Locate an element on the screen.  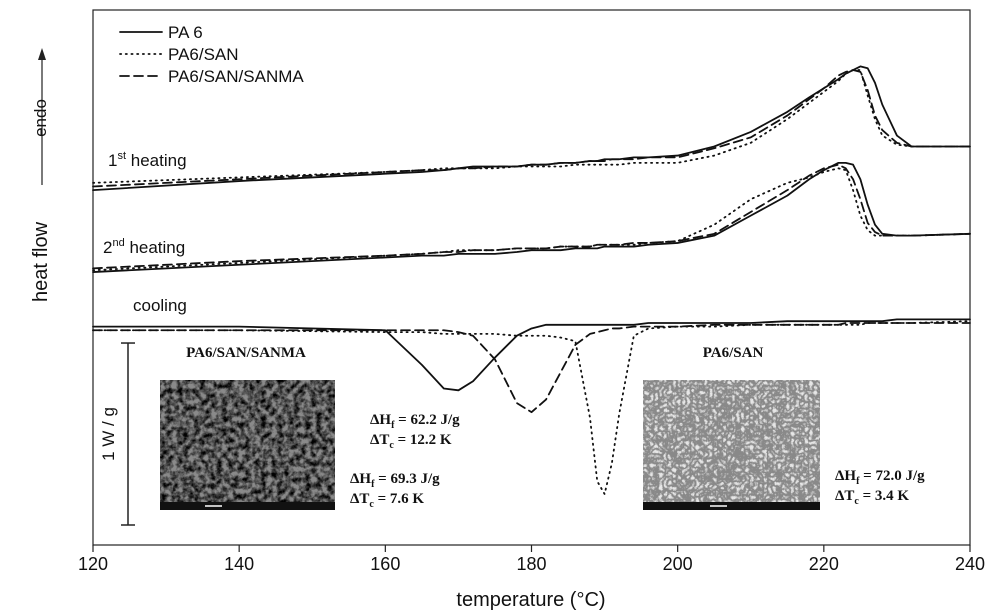
scan-label: 1st heating is located at coordinates (147, 160).